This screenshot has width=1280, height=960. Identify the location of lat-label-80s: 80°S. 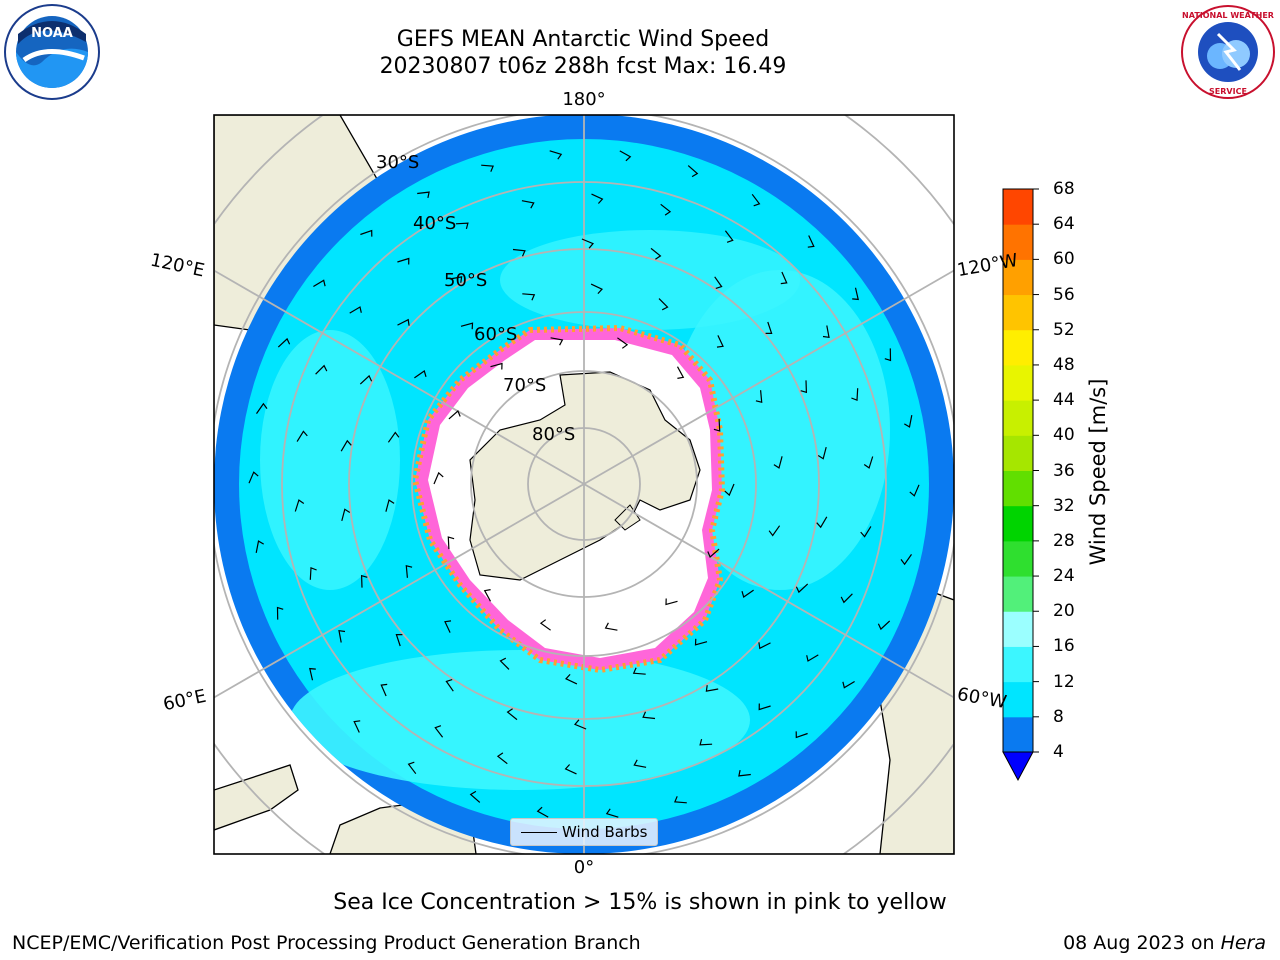
(554, 434).